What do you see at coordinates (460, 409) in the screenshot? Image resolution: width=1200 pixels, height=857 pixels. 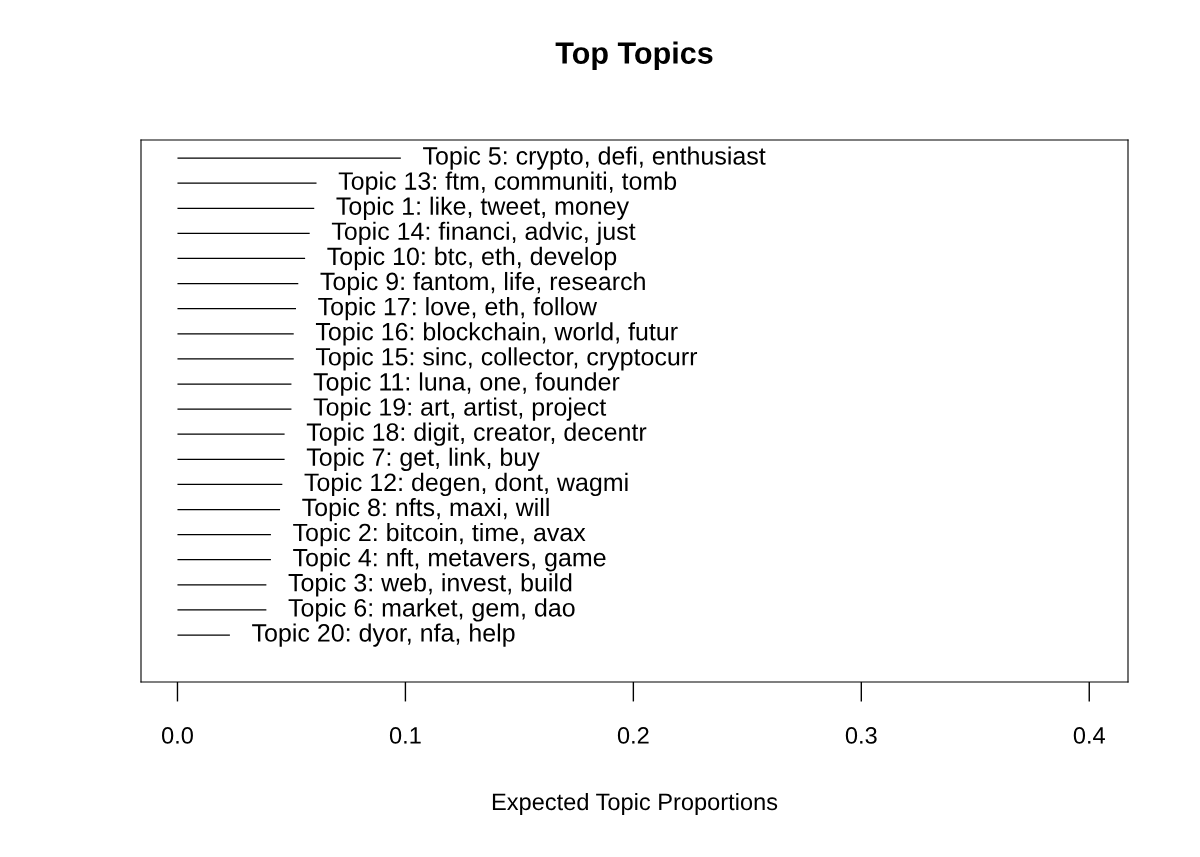 I see `y-tick-label: Topic 19: art, artist, project` at bounding box center [460, 409].